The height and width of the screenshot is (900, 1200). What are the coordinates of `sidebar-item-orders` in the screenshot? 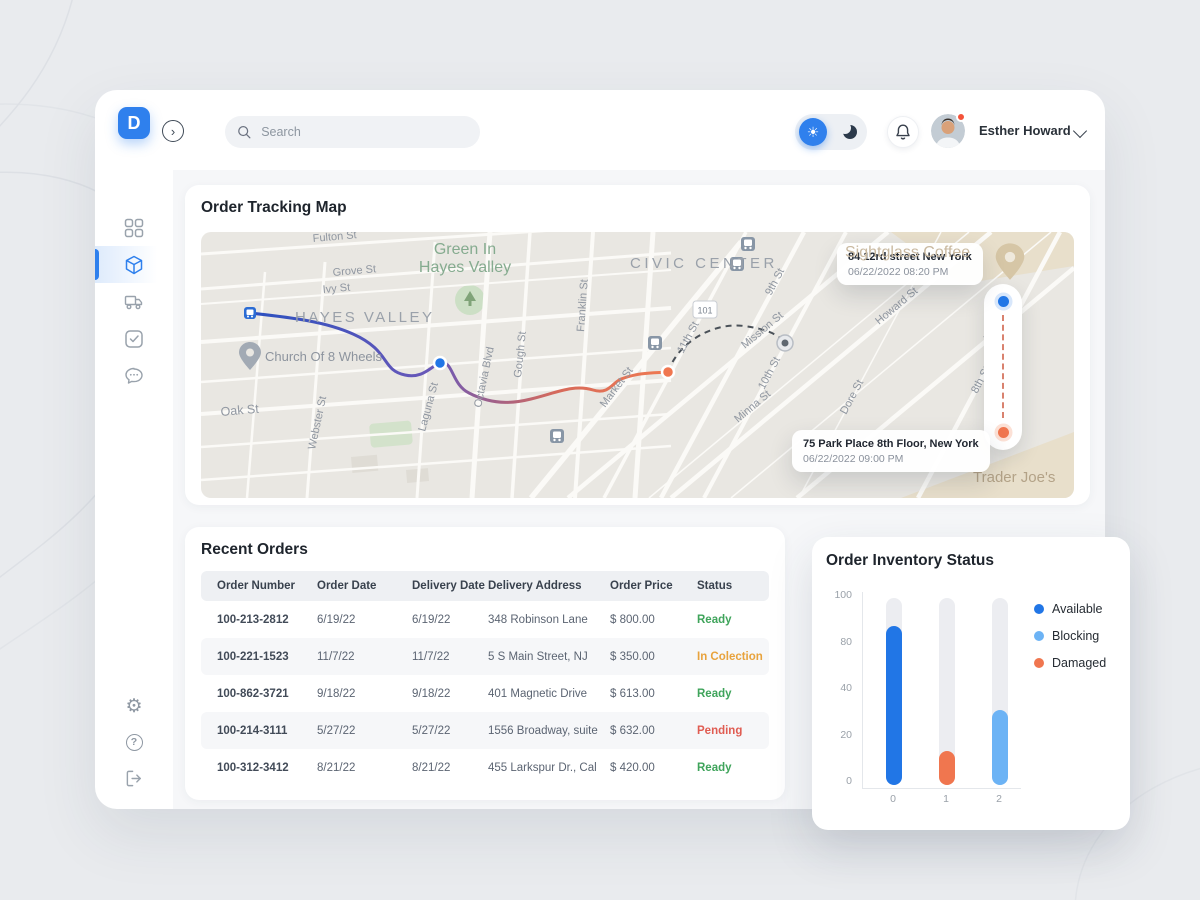 It's located at (134, 264).